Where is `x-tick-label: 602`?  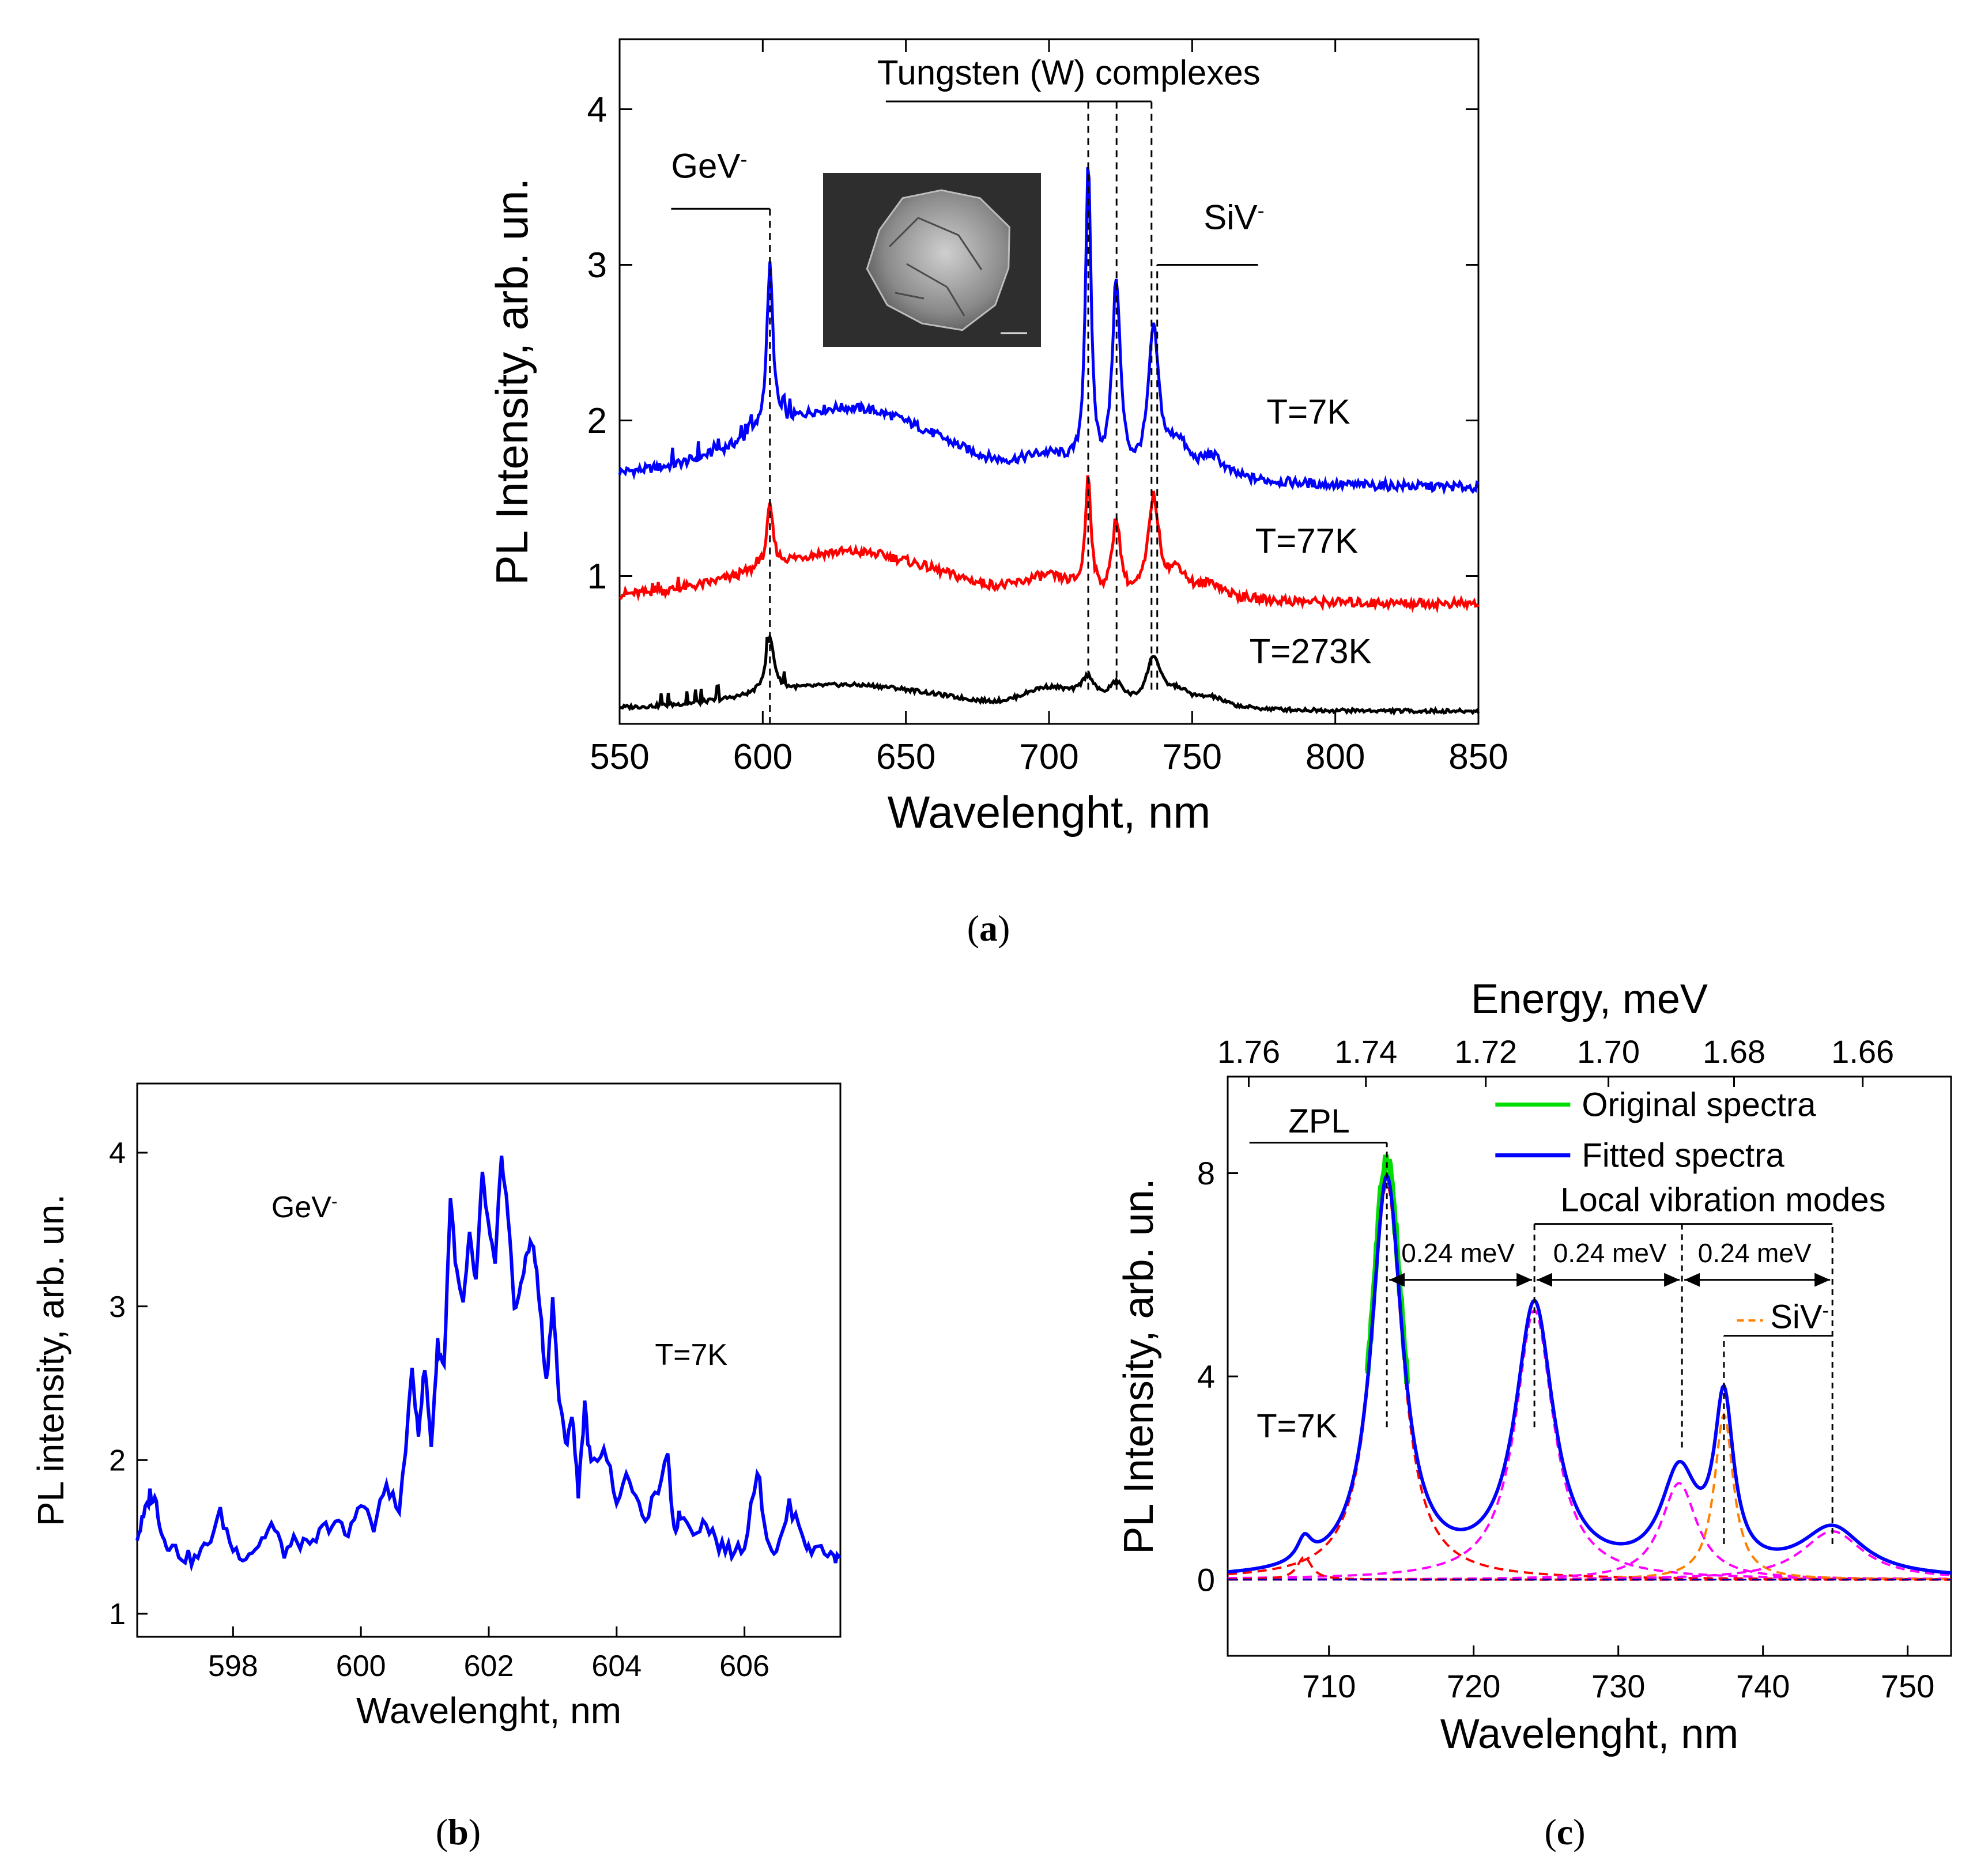 x-tick-label: 602 is located at coordinates (489, 1666).